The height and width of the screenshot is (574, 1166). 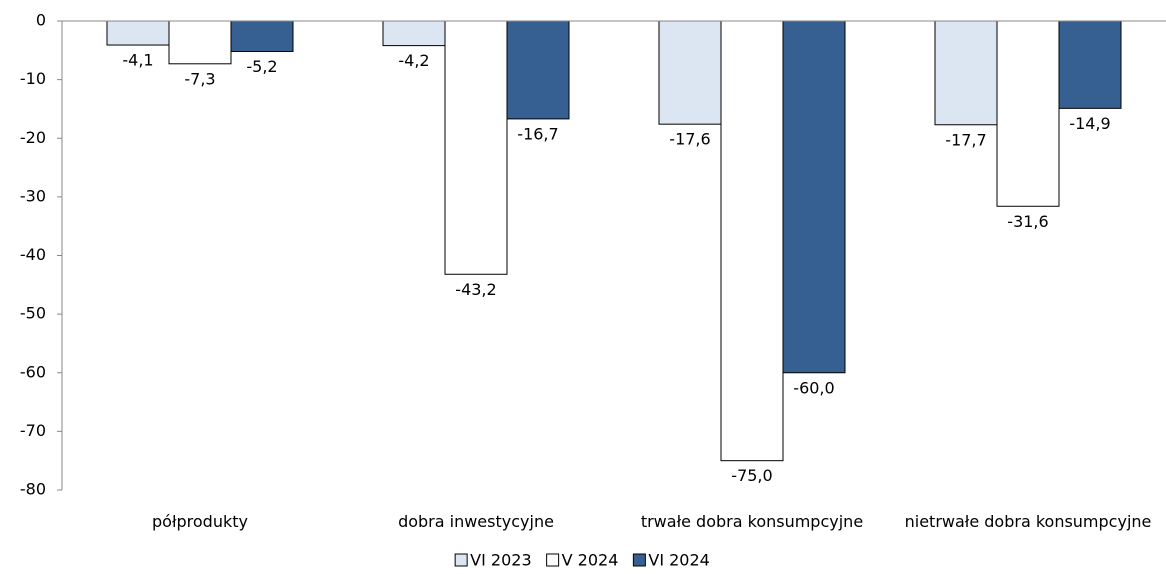 What do you see at coordinates (1027, 221) in the screenshot?
I see `value-label: -31,6` at bounding box center [1027, 221].